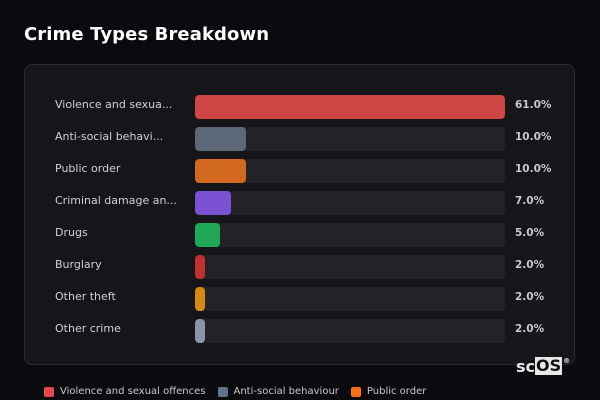  I want to click on bar-row: Drugs 5.0%, so click(299, 235).